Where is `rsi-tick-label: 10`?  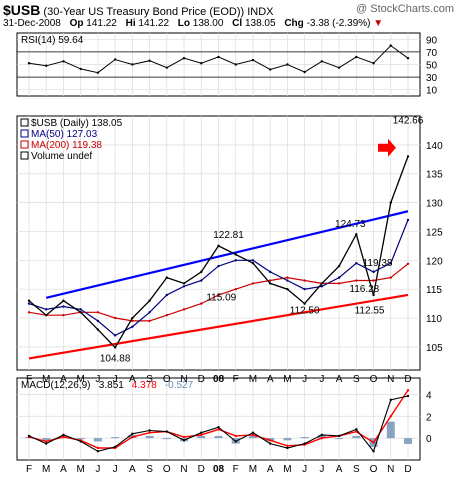 rsi-tick-label: 10 is located at coordinates (432, 91).